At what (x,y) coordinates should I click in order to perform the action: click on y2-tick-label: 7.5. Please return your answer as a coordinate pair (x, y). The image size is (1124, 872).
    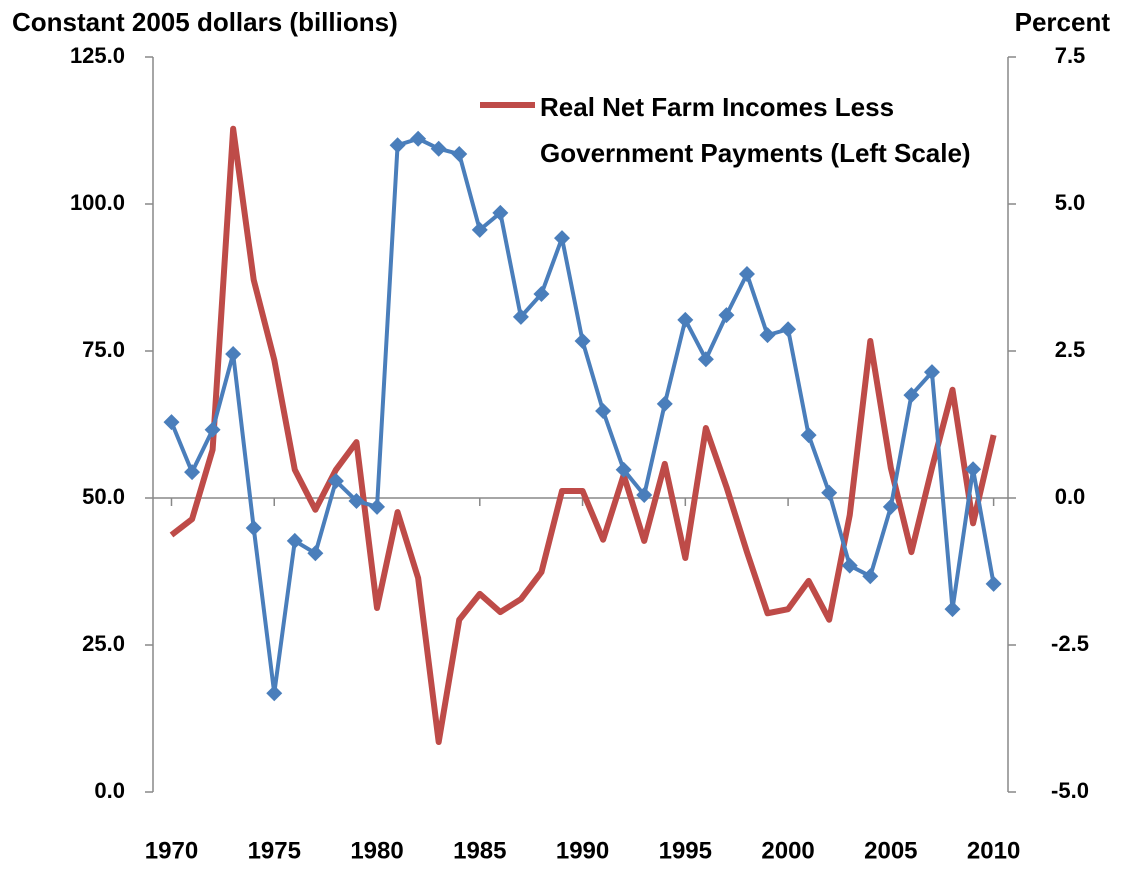
    Looking at the image, I should click on (1070, 55).